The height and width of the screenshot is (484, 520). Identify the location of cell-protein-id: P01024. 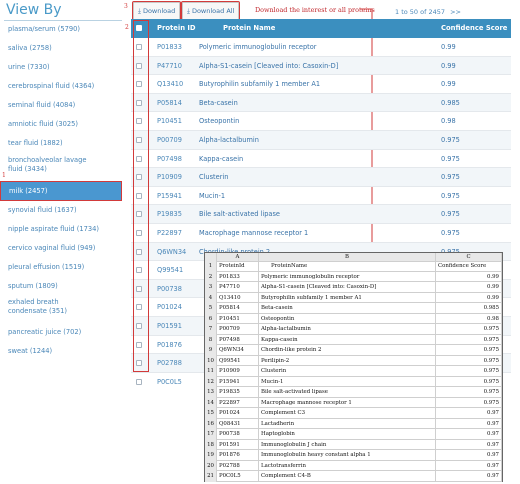
(169, 307).